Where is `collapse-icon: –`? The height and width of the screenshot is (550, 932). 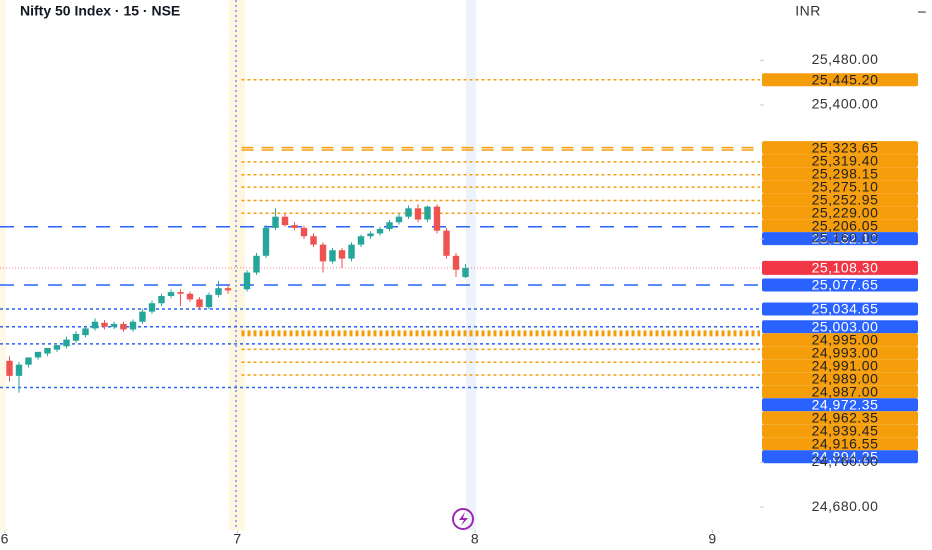
collapse-icon: – is located at coordinates (922, 11).